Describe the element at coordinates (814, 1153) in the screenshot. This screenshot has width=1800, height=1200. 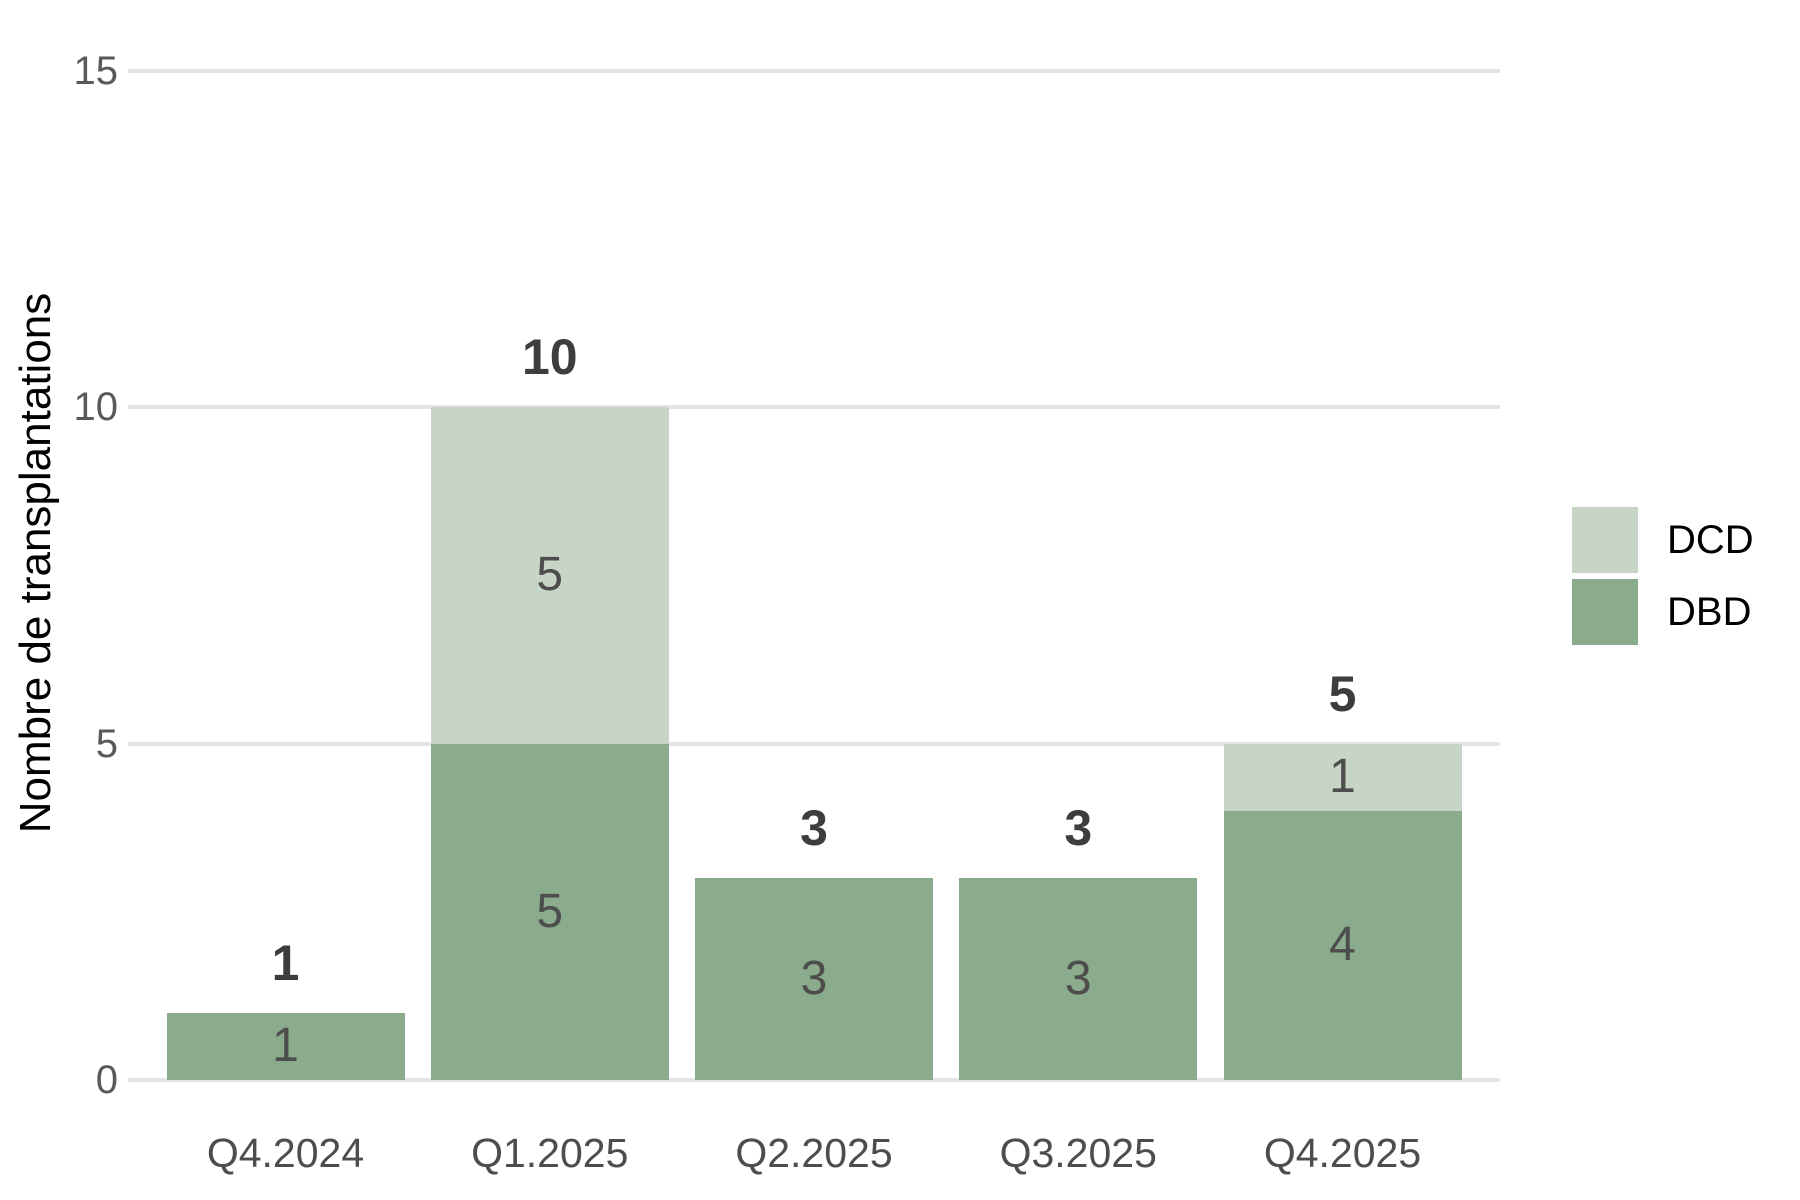
I see `x-tick-label-q2.2025: Q2.2025` at that location.